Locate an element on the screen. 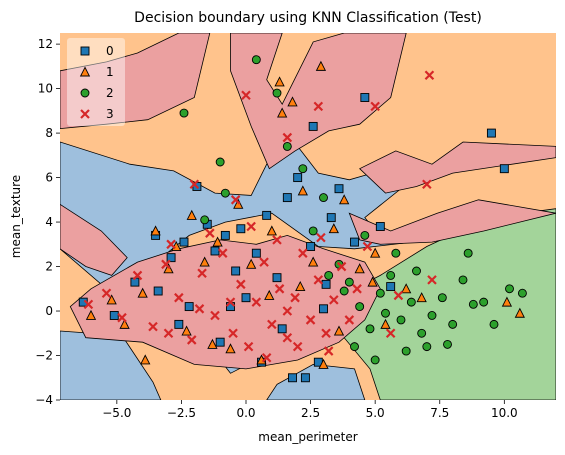 This screenshot has height=455, width=565. x-tick-label: 0.0 is located at coordinates (245, 413).